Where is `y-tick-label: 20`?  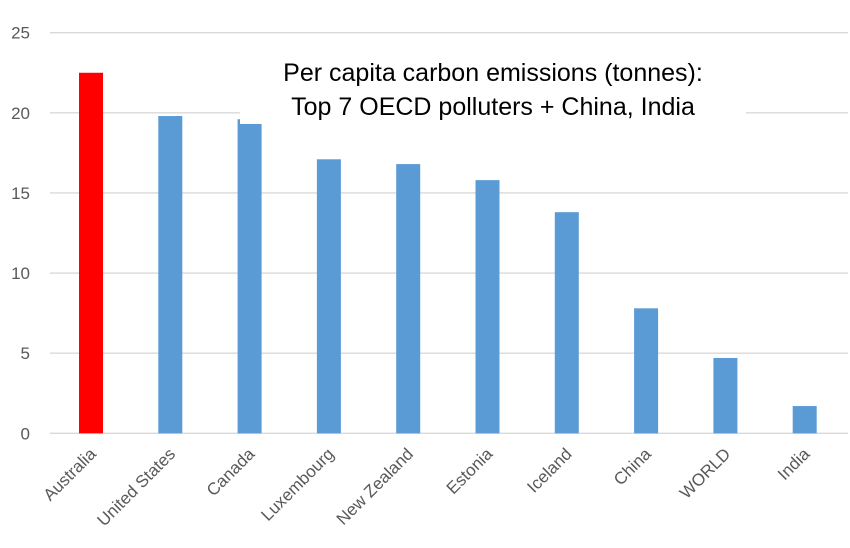
y-tick-label: 20 is located at coordinates (20, 113).